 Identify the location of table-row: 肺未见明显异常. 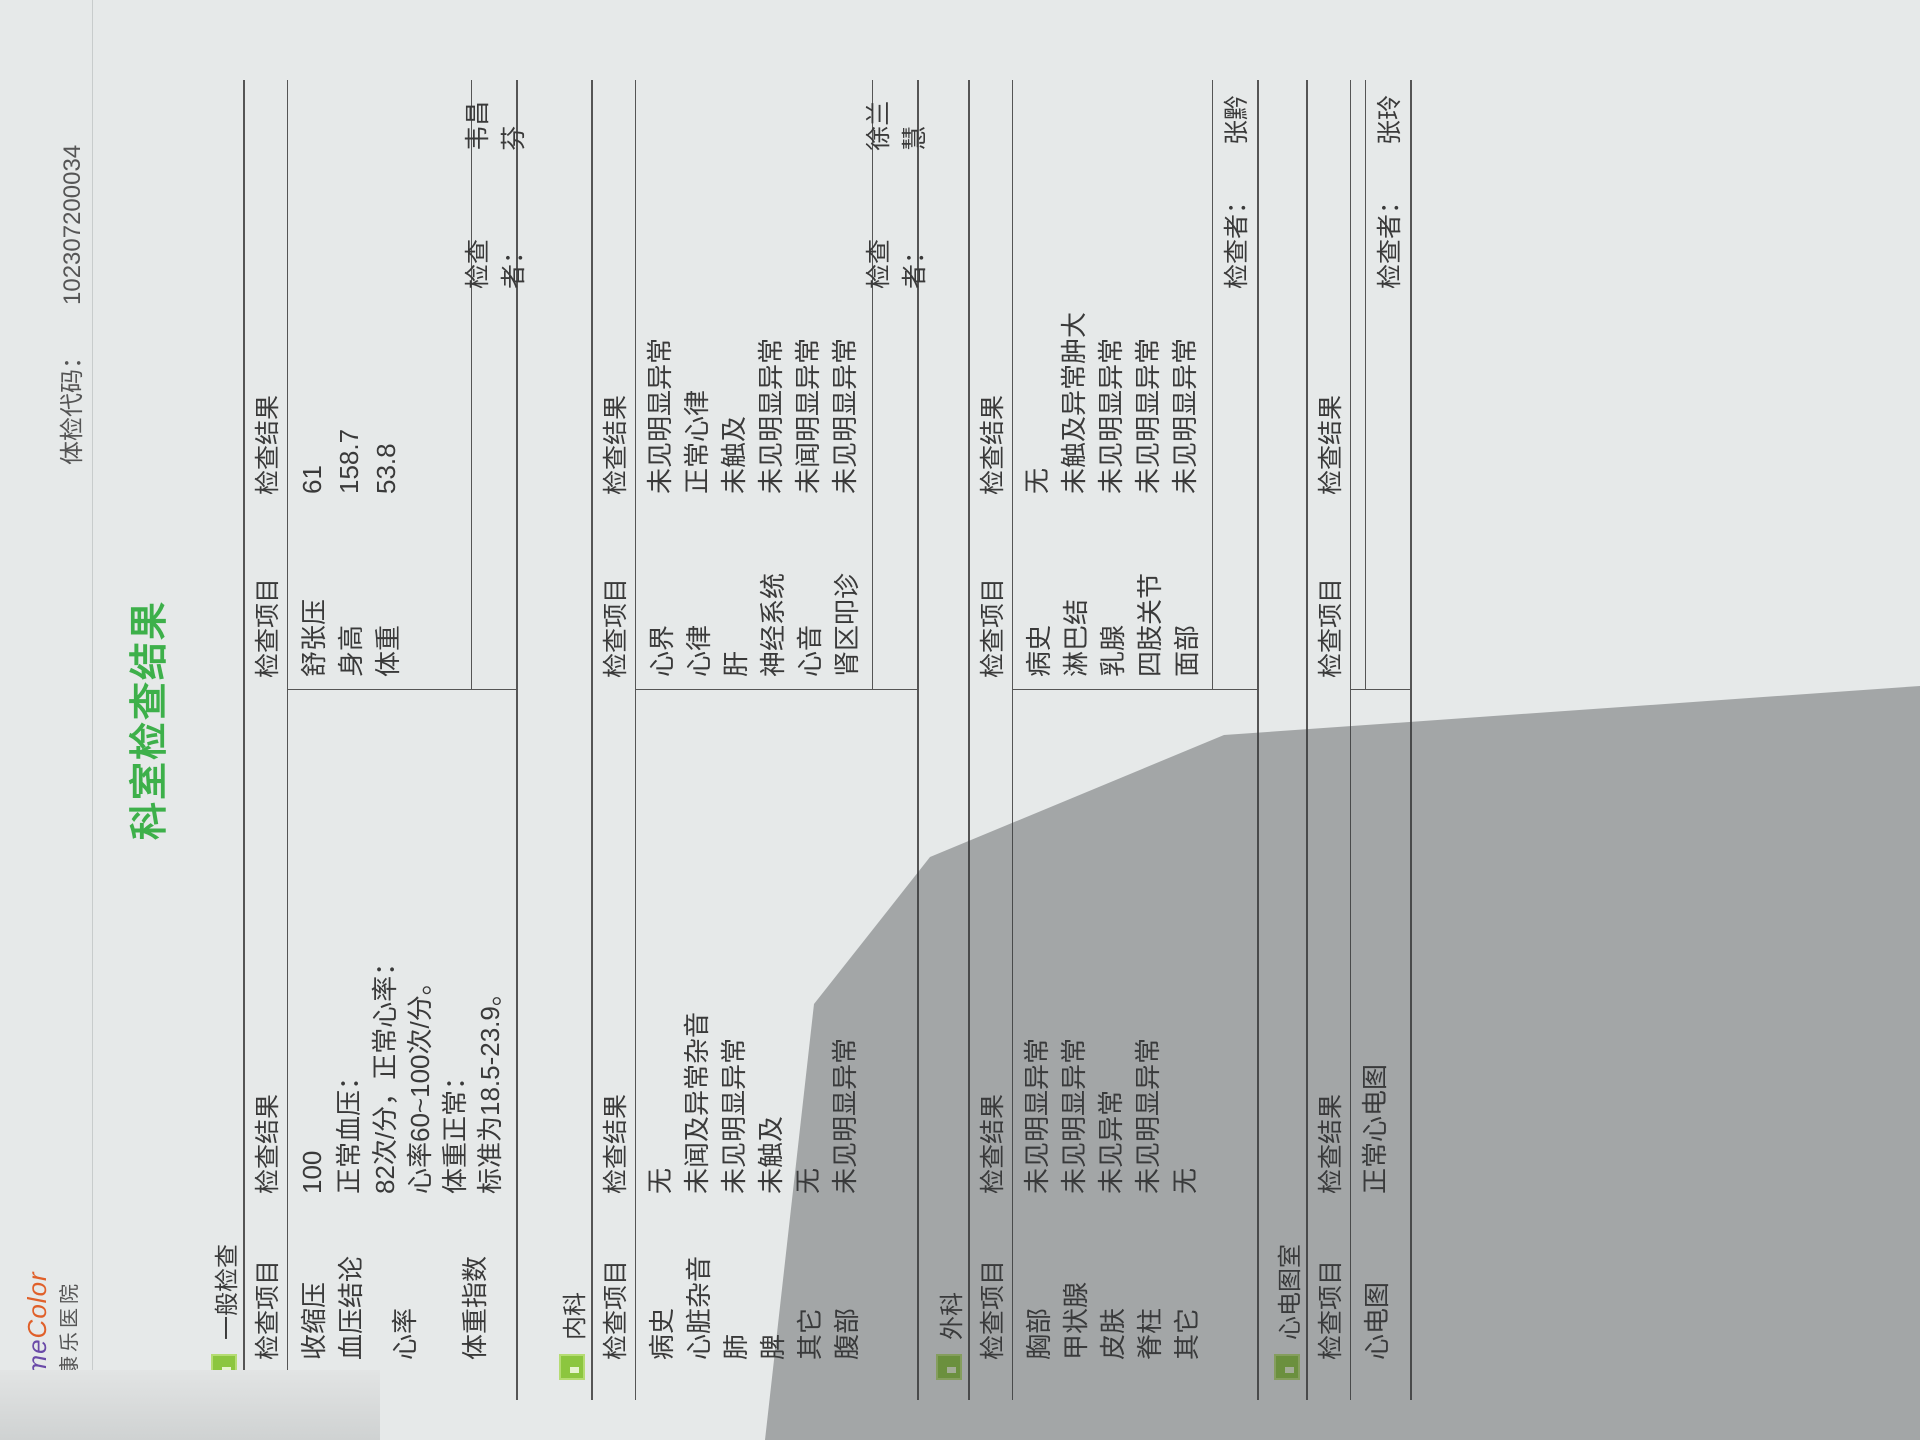
(734, 1045).